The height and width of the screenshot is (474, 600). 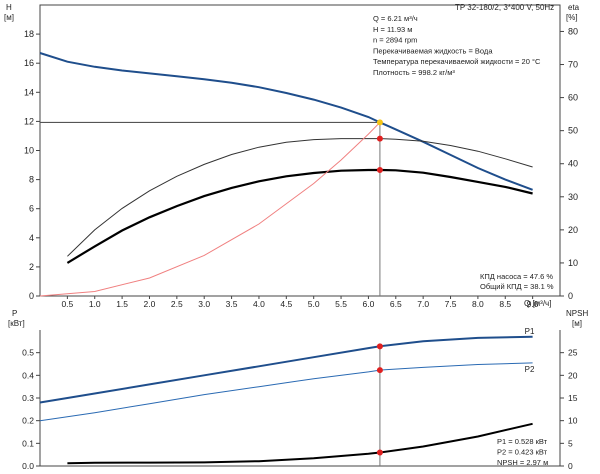 I want to click on x-tick-label: 2.0, so click(x=150, y=304).